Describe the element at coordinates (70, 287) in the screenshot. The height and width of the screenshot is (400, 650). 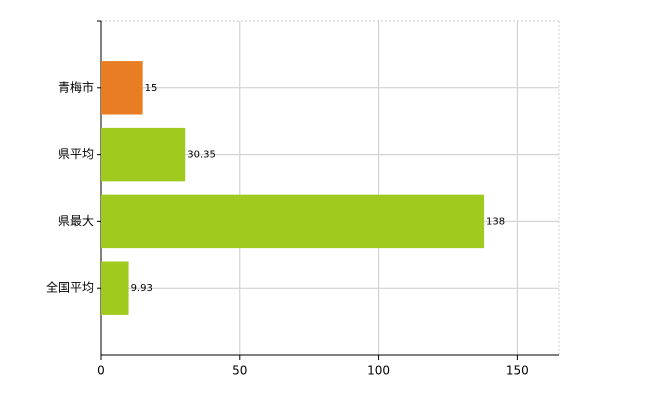
I see `y-tick-label: 全国平均` at that location.